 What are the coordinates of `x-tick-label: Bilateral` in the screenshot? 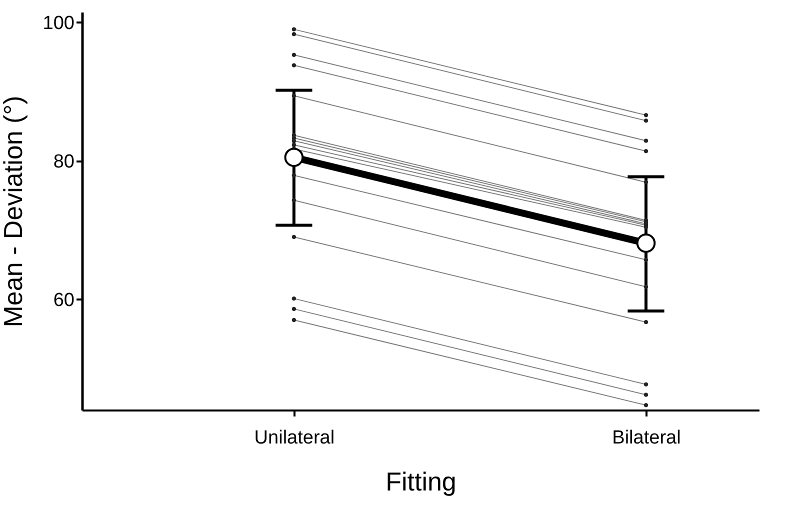 It's located at (646, 438).